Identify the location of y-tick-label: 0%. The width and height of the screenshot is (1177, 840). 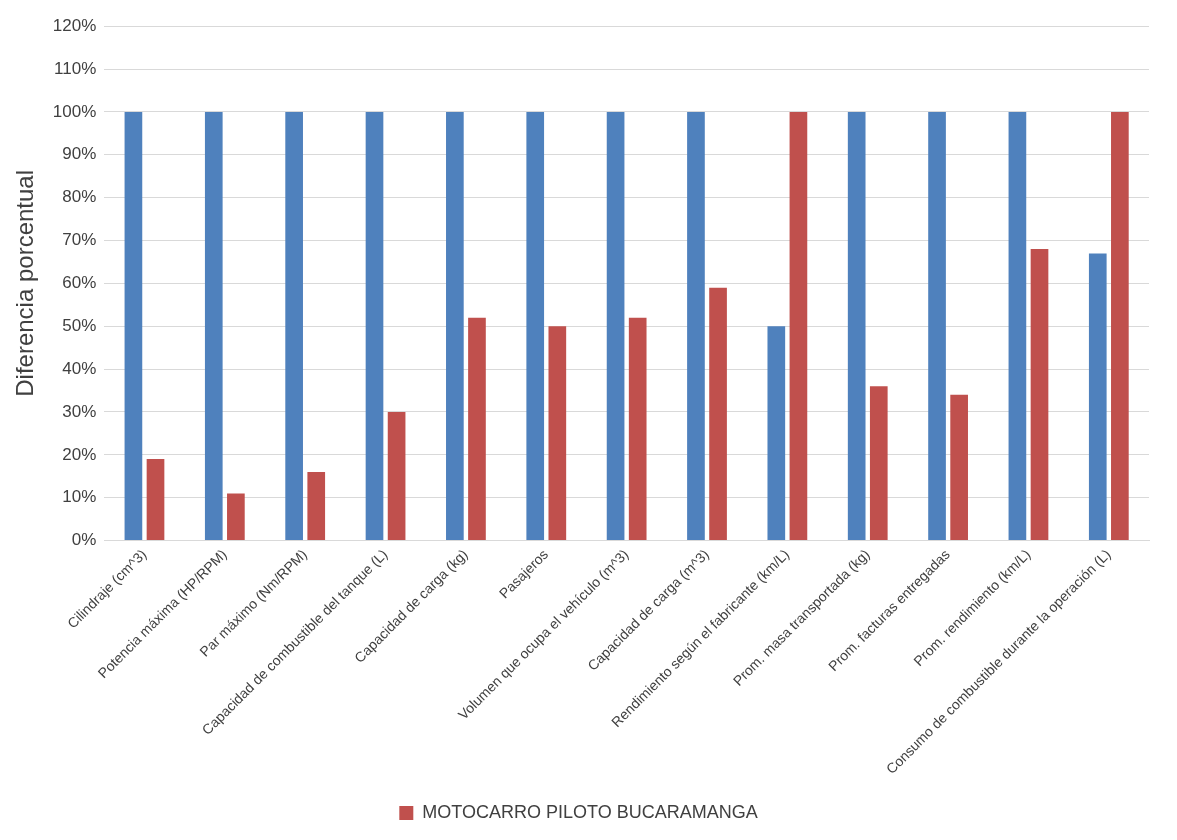
(84, 540).